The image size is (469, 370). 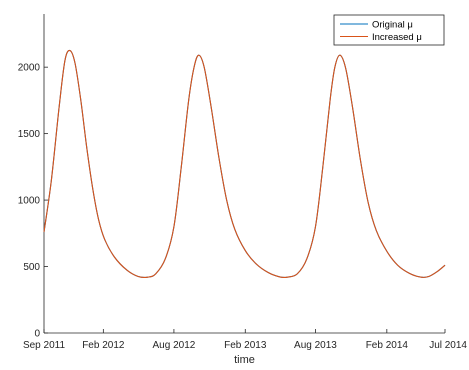 What do you see at coordinates (381, 31) in the screenshot?
I see `legend-items: Original μ Increased μ` at bounding box center [381, 31].